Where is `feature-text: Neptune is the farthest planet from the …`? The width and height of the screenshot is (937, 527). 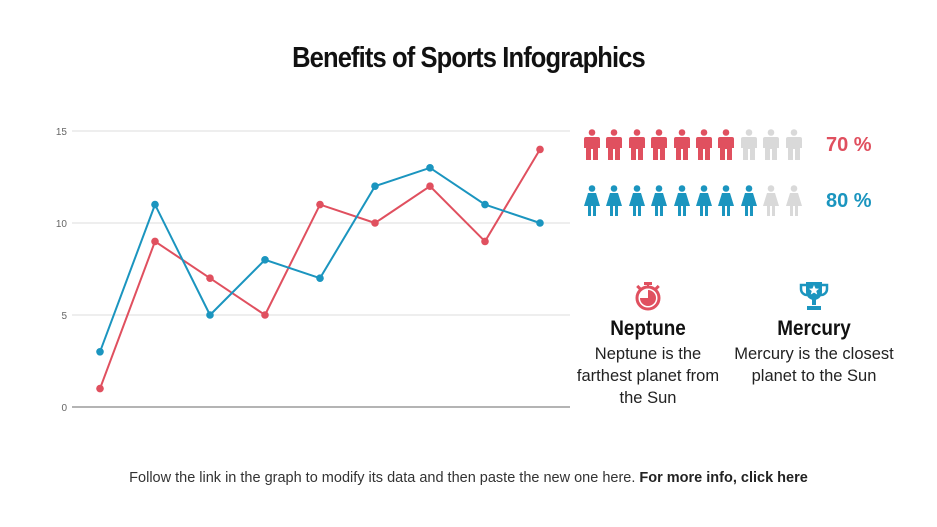 feature-text: Neptune is the farthest planet from the … is located at coordinates (648, 376).